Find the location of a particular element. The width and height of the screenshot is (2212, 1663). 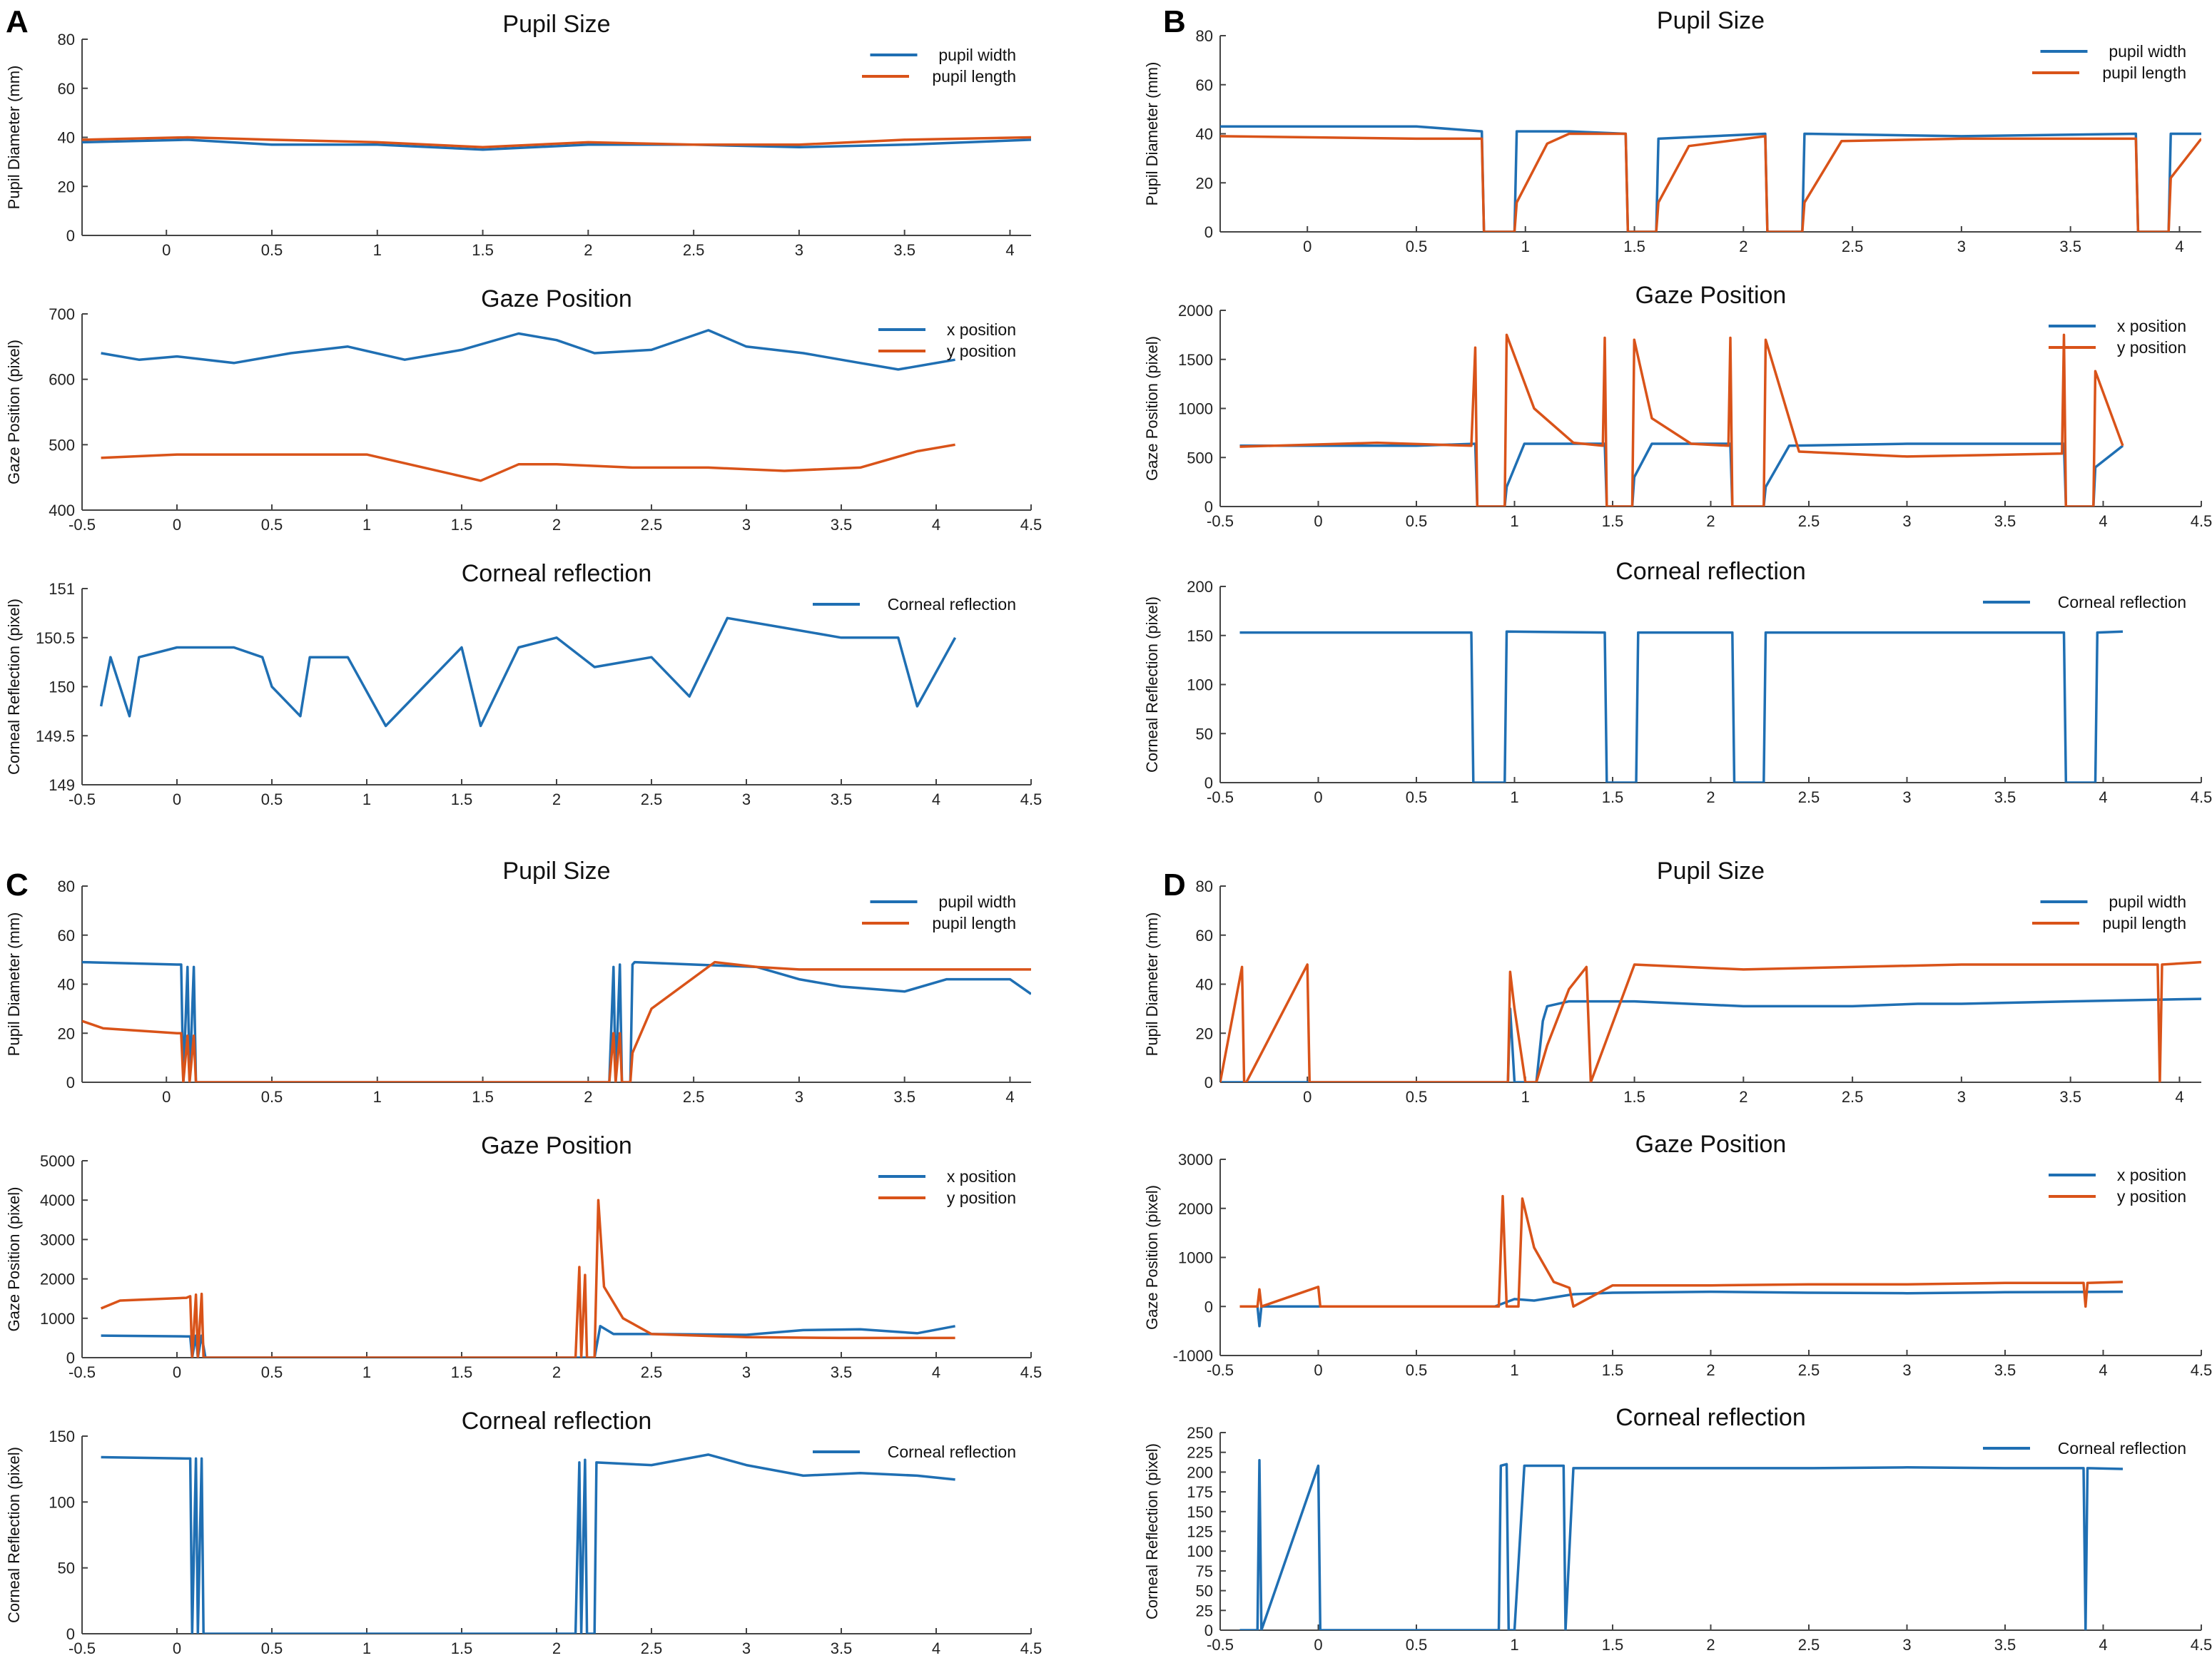

y-tick-label: 50 is located at coordinates (1204, 734).